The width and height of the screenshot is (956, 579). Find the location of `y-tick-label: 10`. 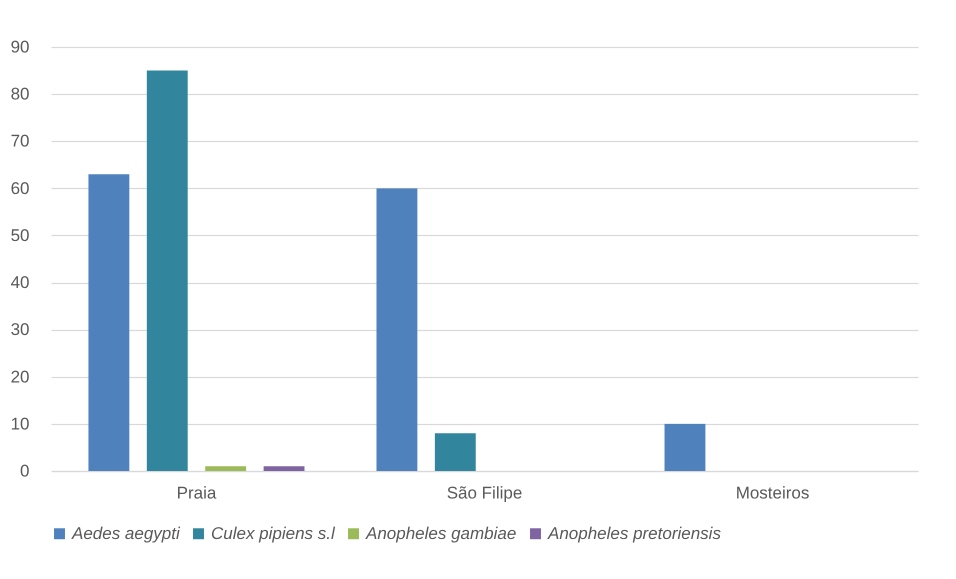

y-tick-label: 10 is located at coordinates (20, 424).